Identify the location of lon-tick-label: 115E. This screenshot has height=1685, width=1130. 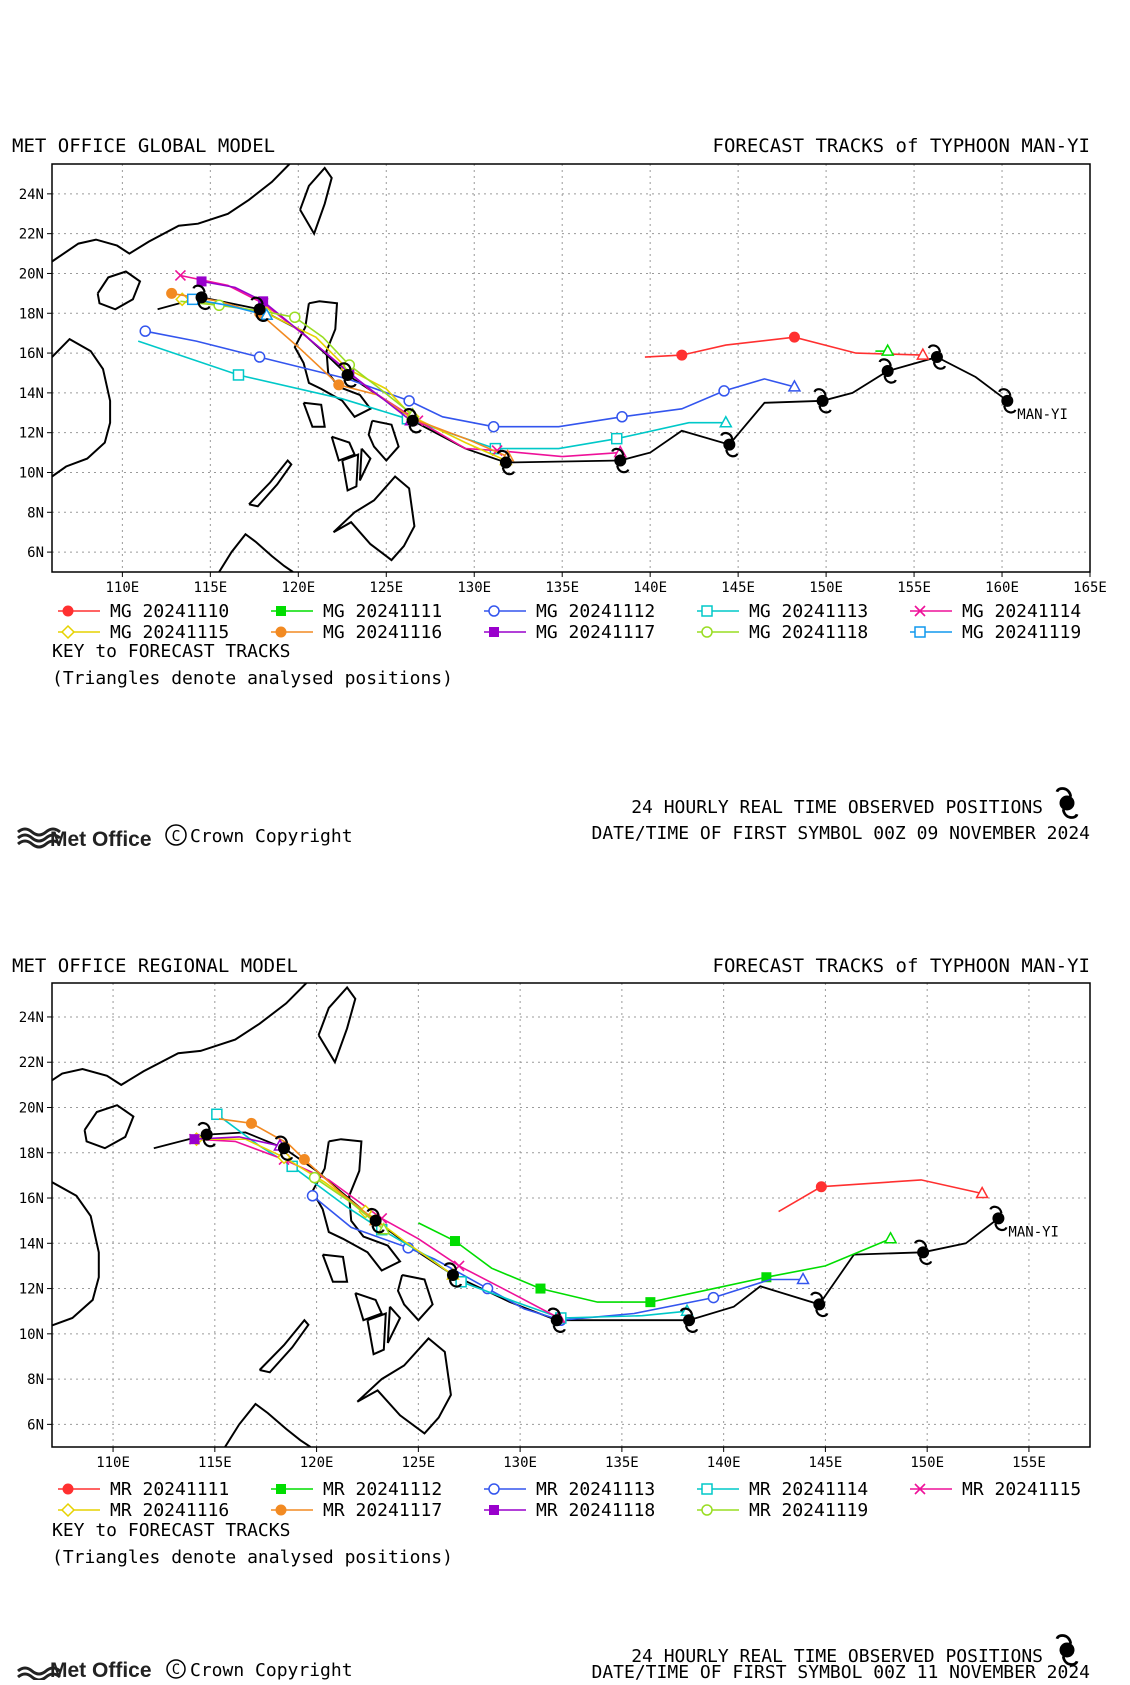
(210, 588).